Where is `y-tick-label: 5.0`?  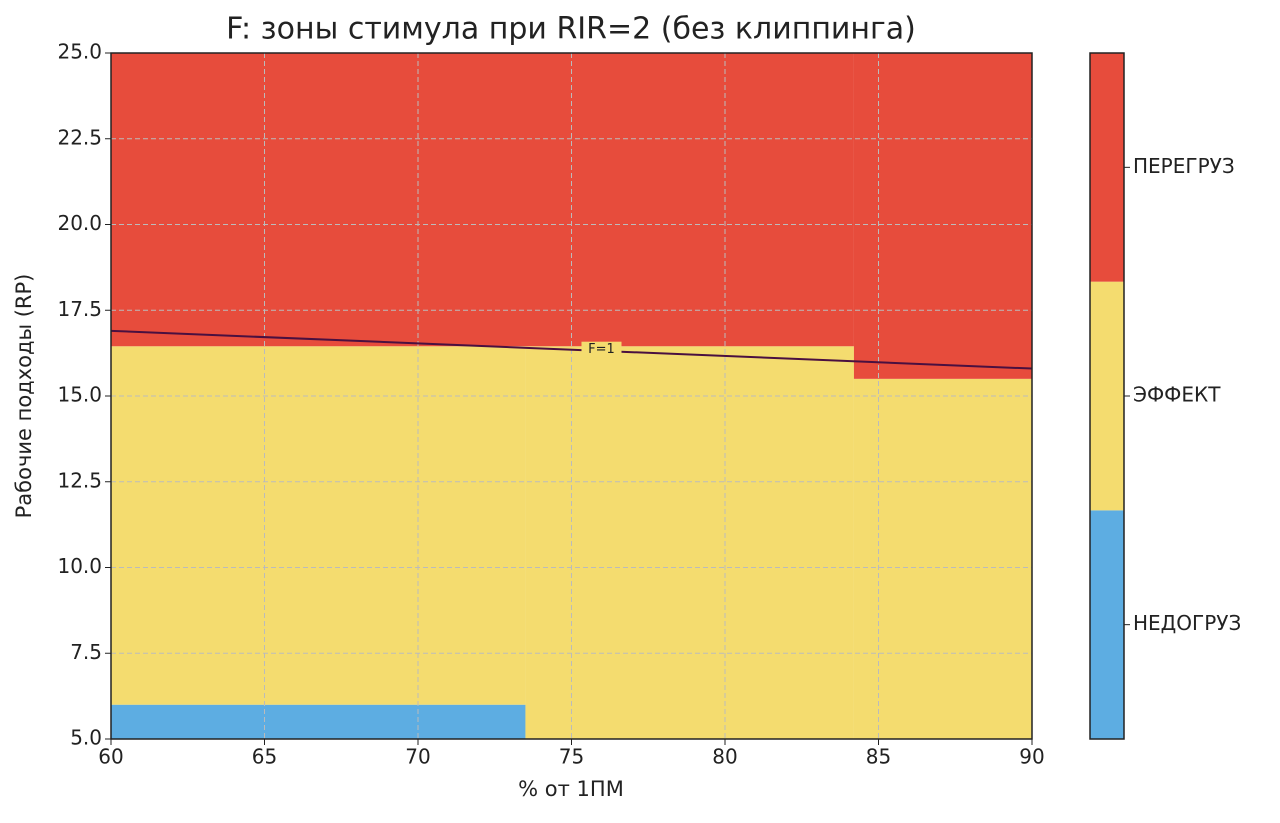
y-tick-label: 5.0 is located at coordinates (86, 738).